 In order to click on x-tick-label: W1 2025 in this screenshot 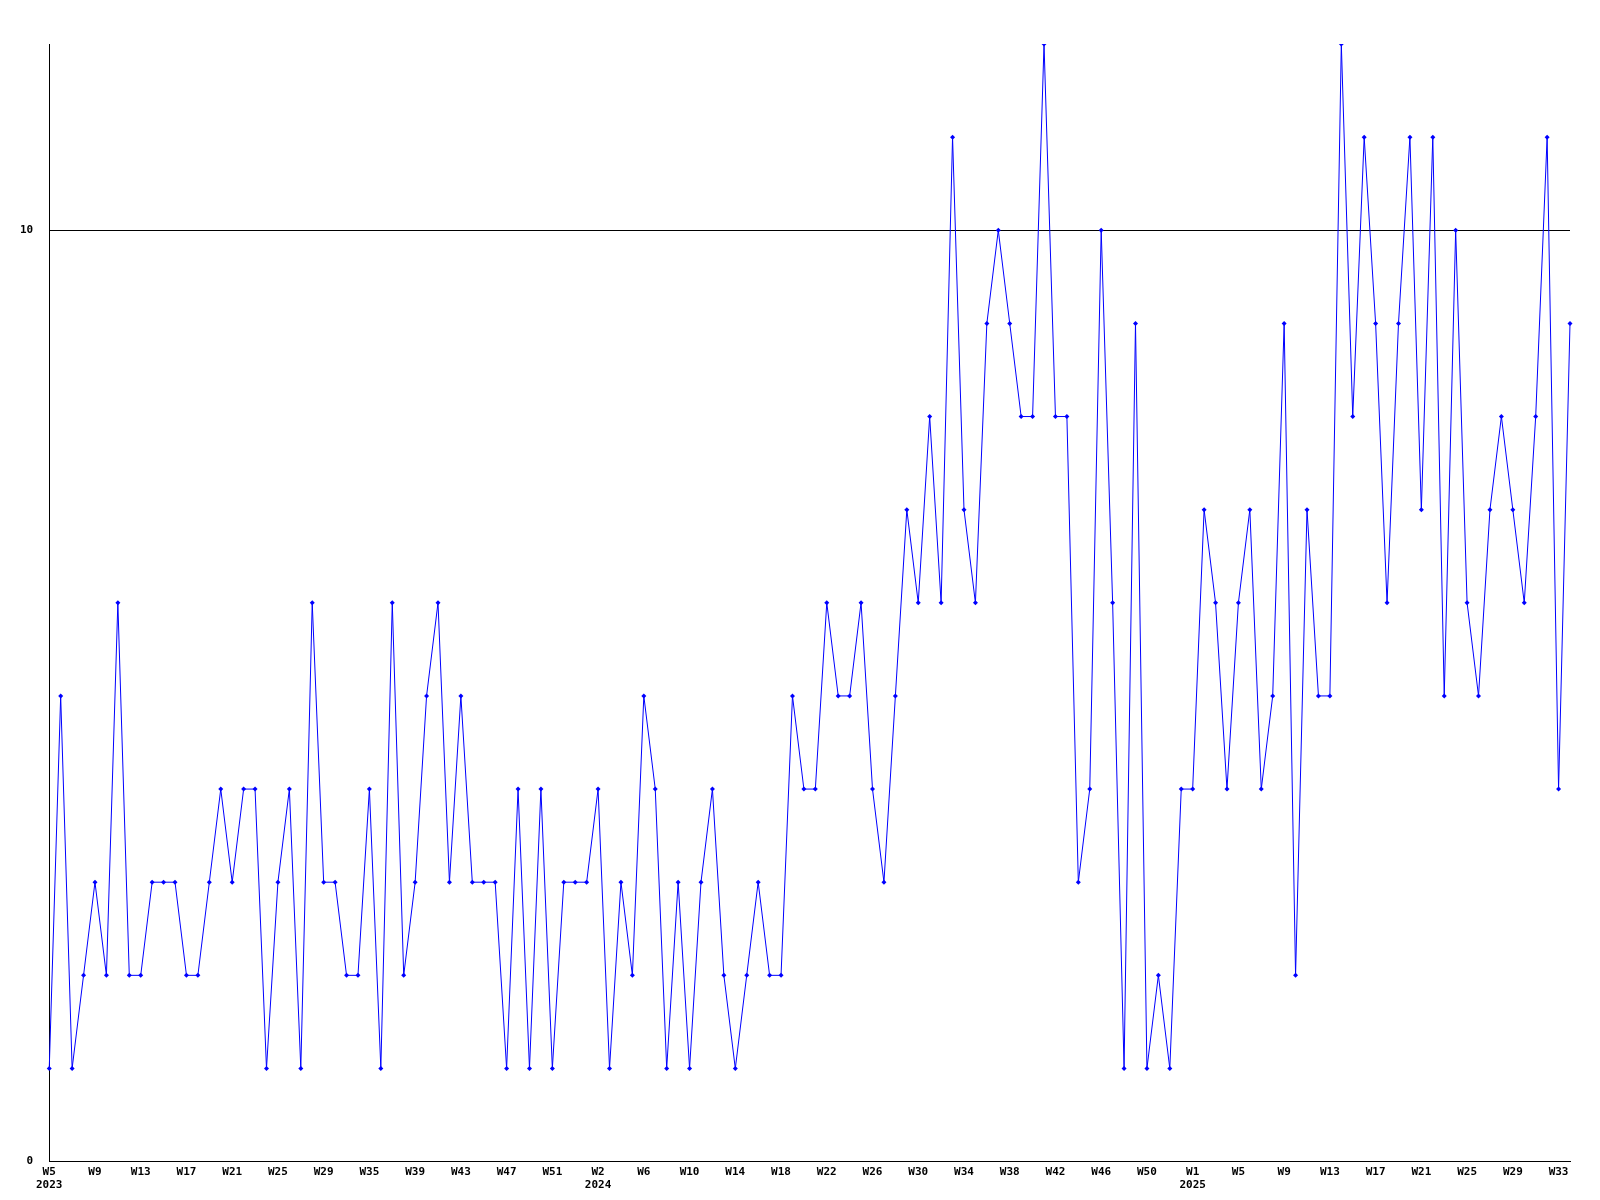, I will do `click(1192, 1178)`.